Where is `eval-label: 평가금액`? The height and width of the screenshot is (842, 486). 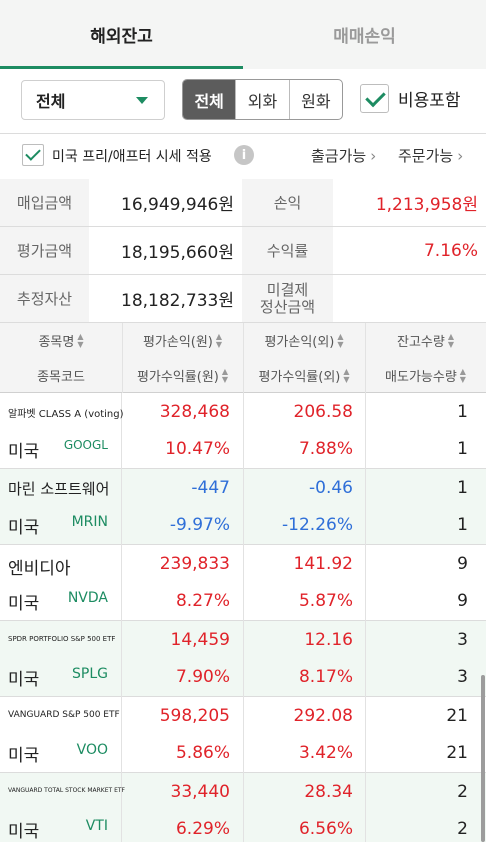
eval-label: 평가금액 is located at coordinates (44, 251).